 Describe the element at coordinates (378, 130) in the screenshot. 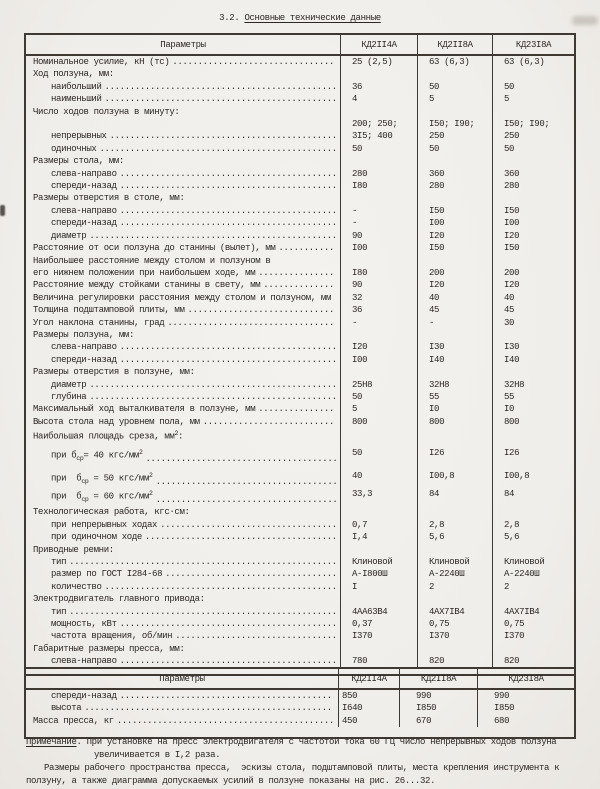

I see `value-cell: 200; 250; 3I5; 400` at that location.